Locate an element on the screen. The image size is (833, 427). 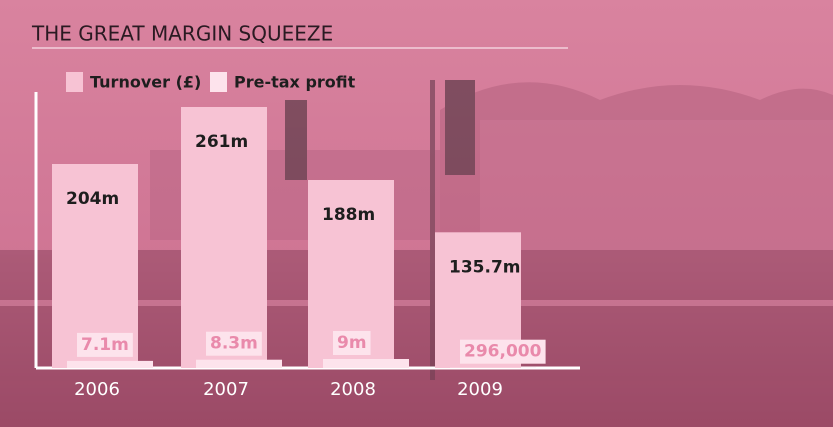
chart-title: THE GREAT MARGIN SQUEEZE is located at coordinates (182, 34).